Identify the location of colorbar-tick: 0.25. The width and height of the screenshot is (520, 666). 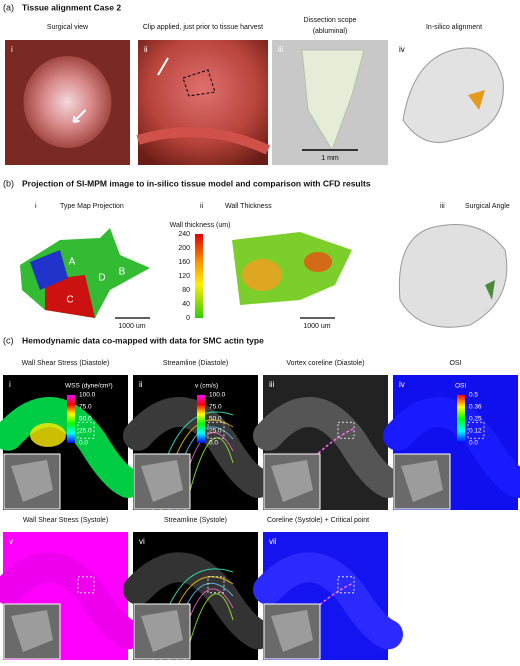
(475, 419).